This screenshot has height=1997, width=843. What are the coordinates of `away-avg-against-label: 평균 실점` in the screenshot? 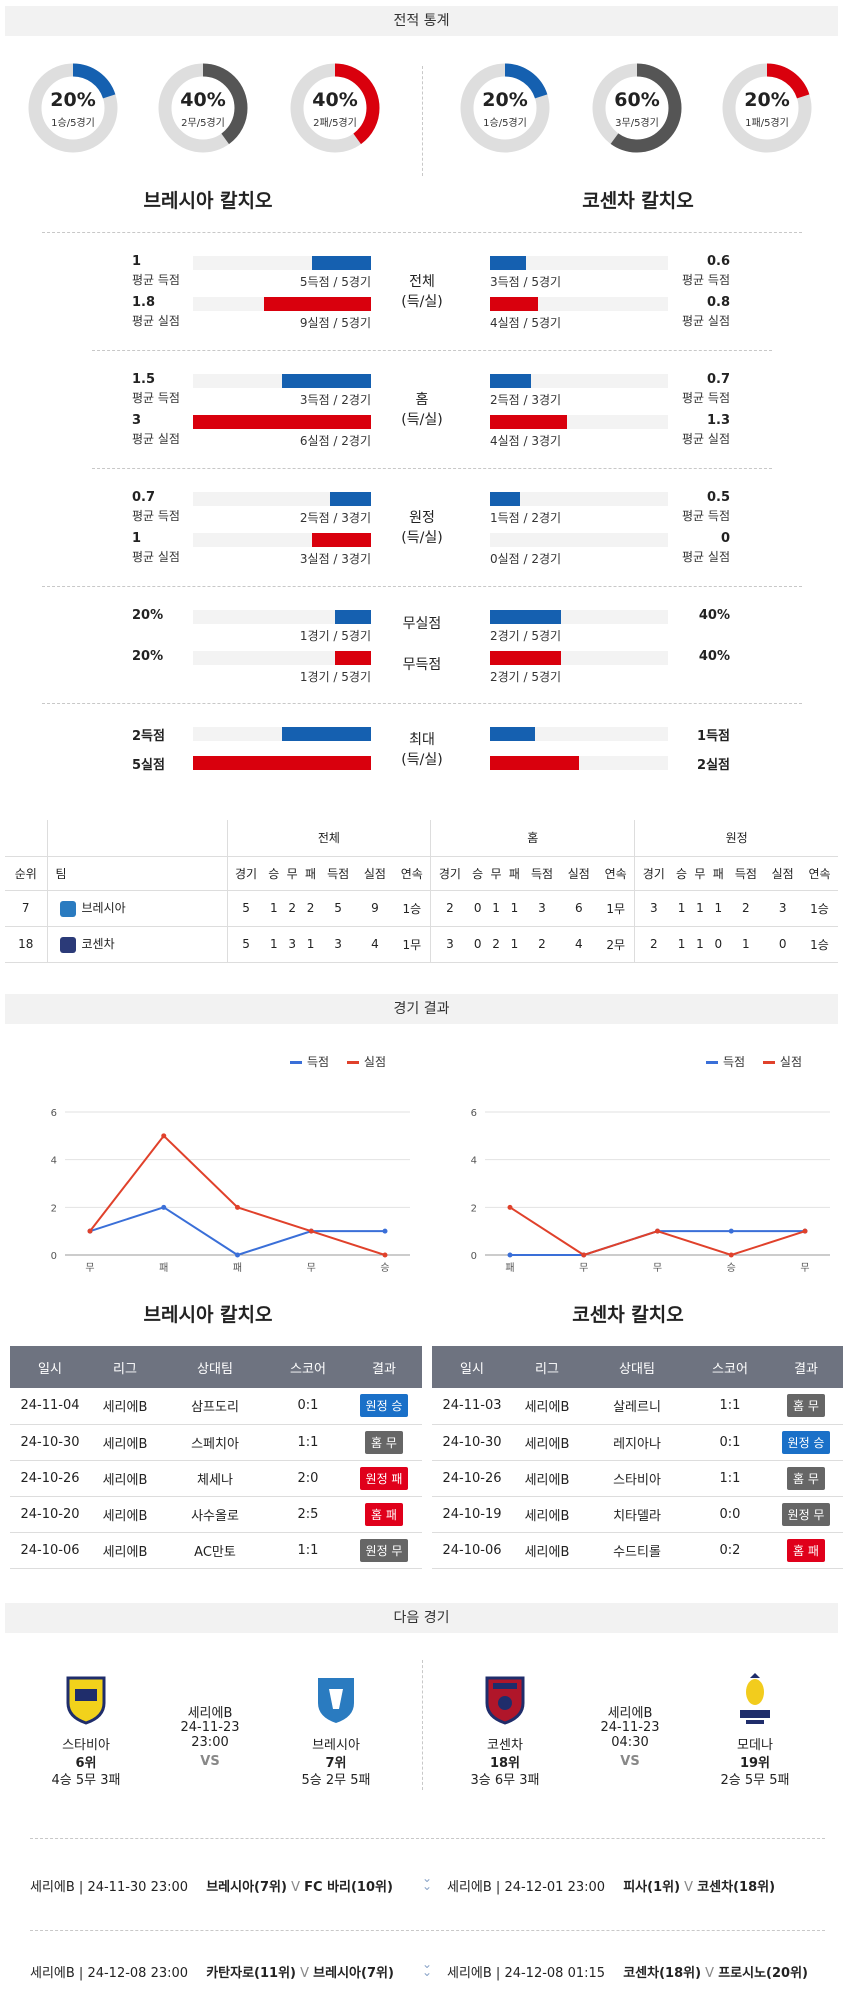 It's located at (706, 321).